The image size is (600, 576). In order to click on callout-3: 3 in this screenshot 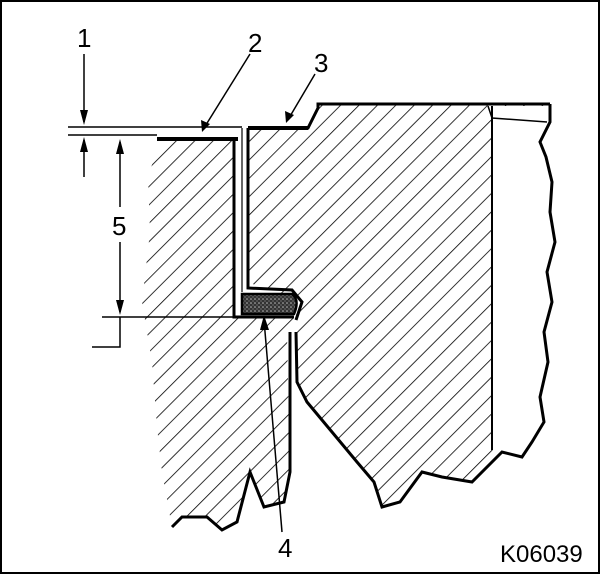, I will do `click(321, 63)`.